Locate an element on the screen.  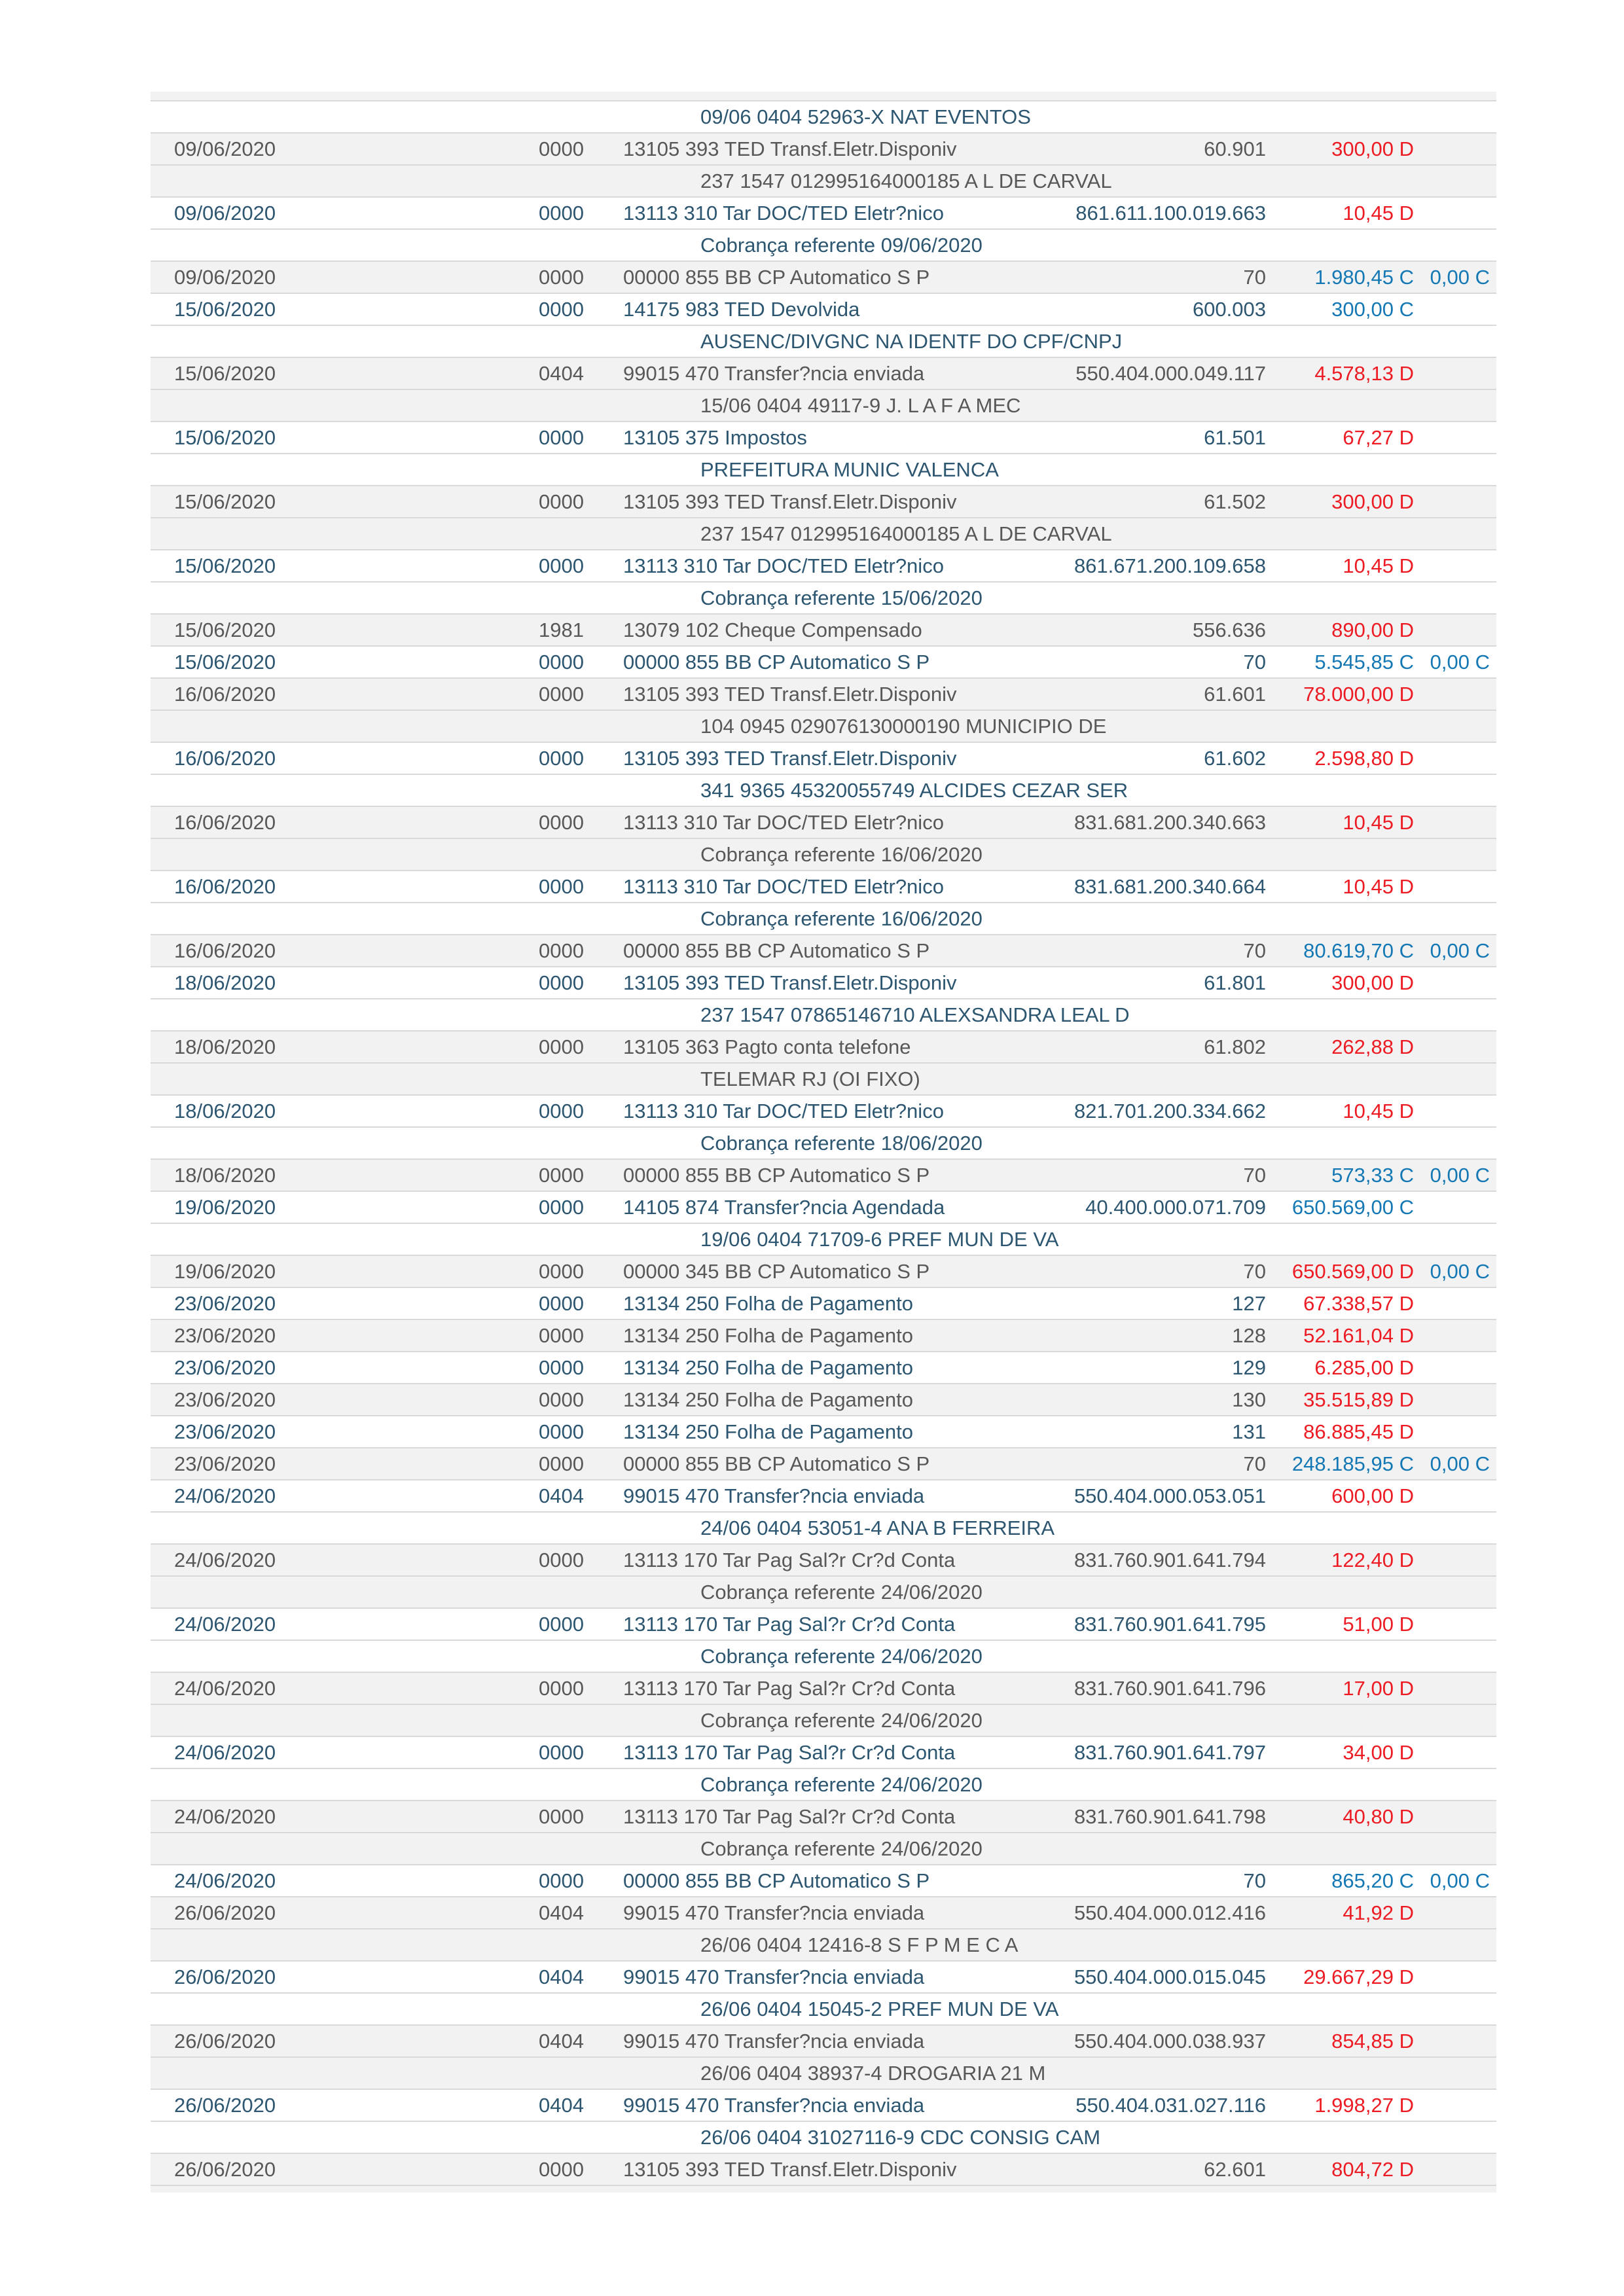
transaction-document-number: 831.681.200.340.663 is located at coordinates (1170, 822).